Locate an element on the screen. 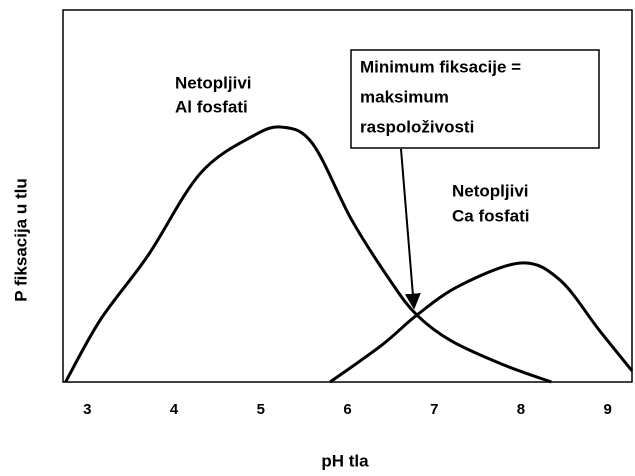 The width and height of the screenshot is (635, 476). annotation: raspoloživosti is located at coordinates (417, 126).